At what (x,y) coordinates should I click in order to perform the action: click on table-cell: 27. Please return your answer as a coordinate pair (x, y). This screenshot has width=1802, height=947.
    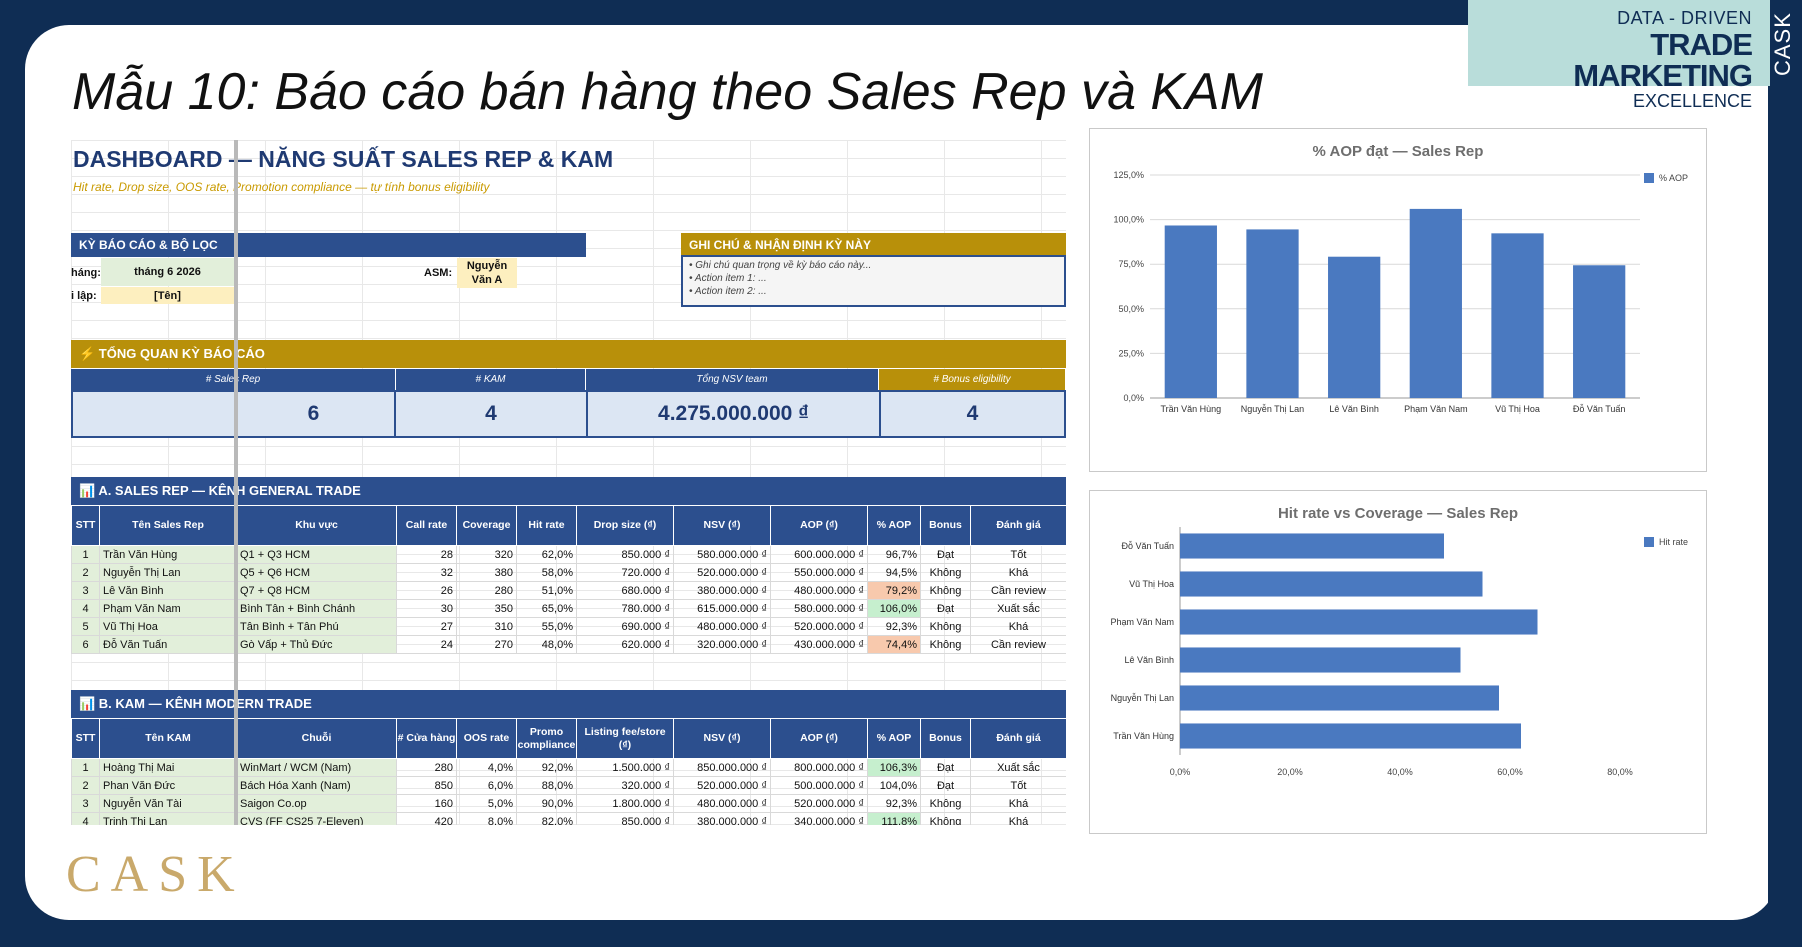
    Looking at the image, I should click on (426, 626).